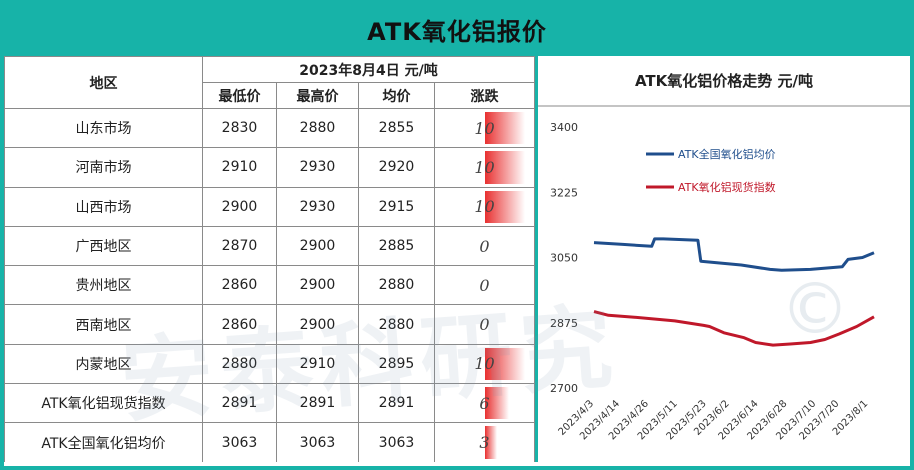 The image size is (914, 470). Describe the element at coordinates (239, 95) in the screenshot. I see `col-header-low: 最低价` at that location.